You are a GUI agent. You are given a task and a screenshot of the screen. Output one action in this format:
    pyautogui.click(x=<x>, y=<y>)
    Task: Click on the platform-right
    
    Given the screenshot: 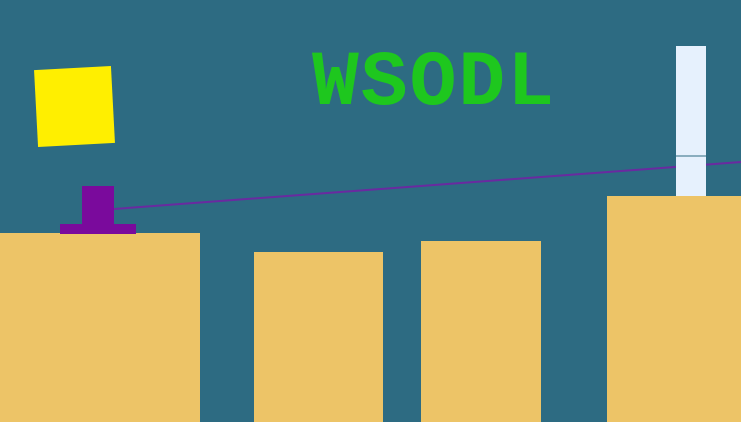 What is the action you would take?
    pyautogui.click(x=674, y=309)
    